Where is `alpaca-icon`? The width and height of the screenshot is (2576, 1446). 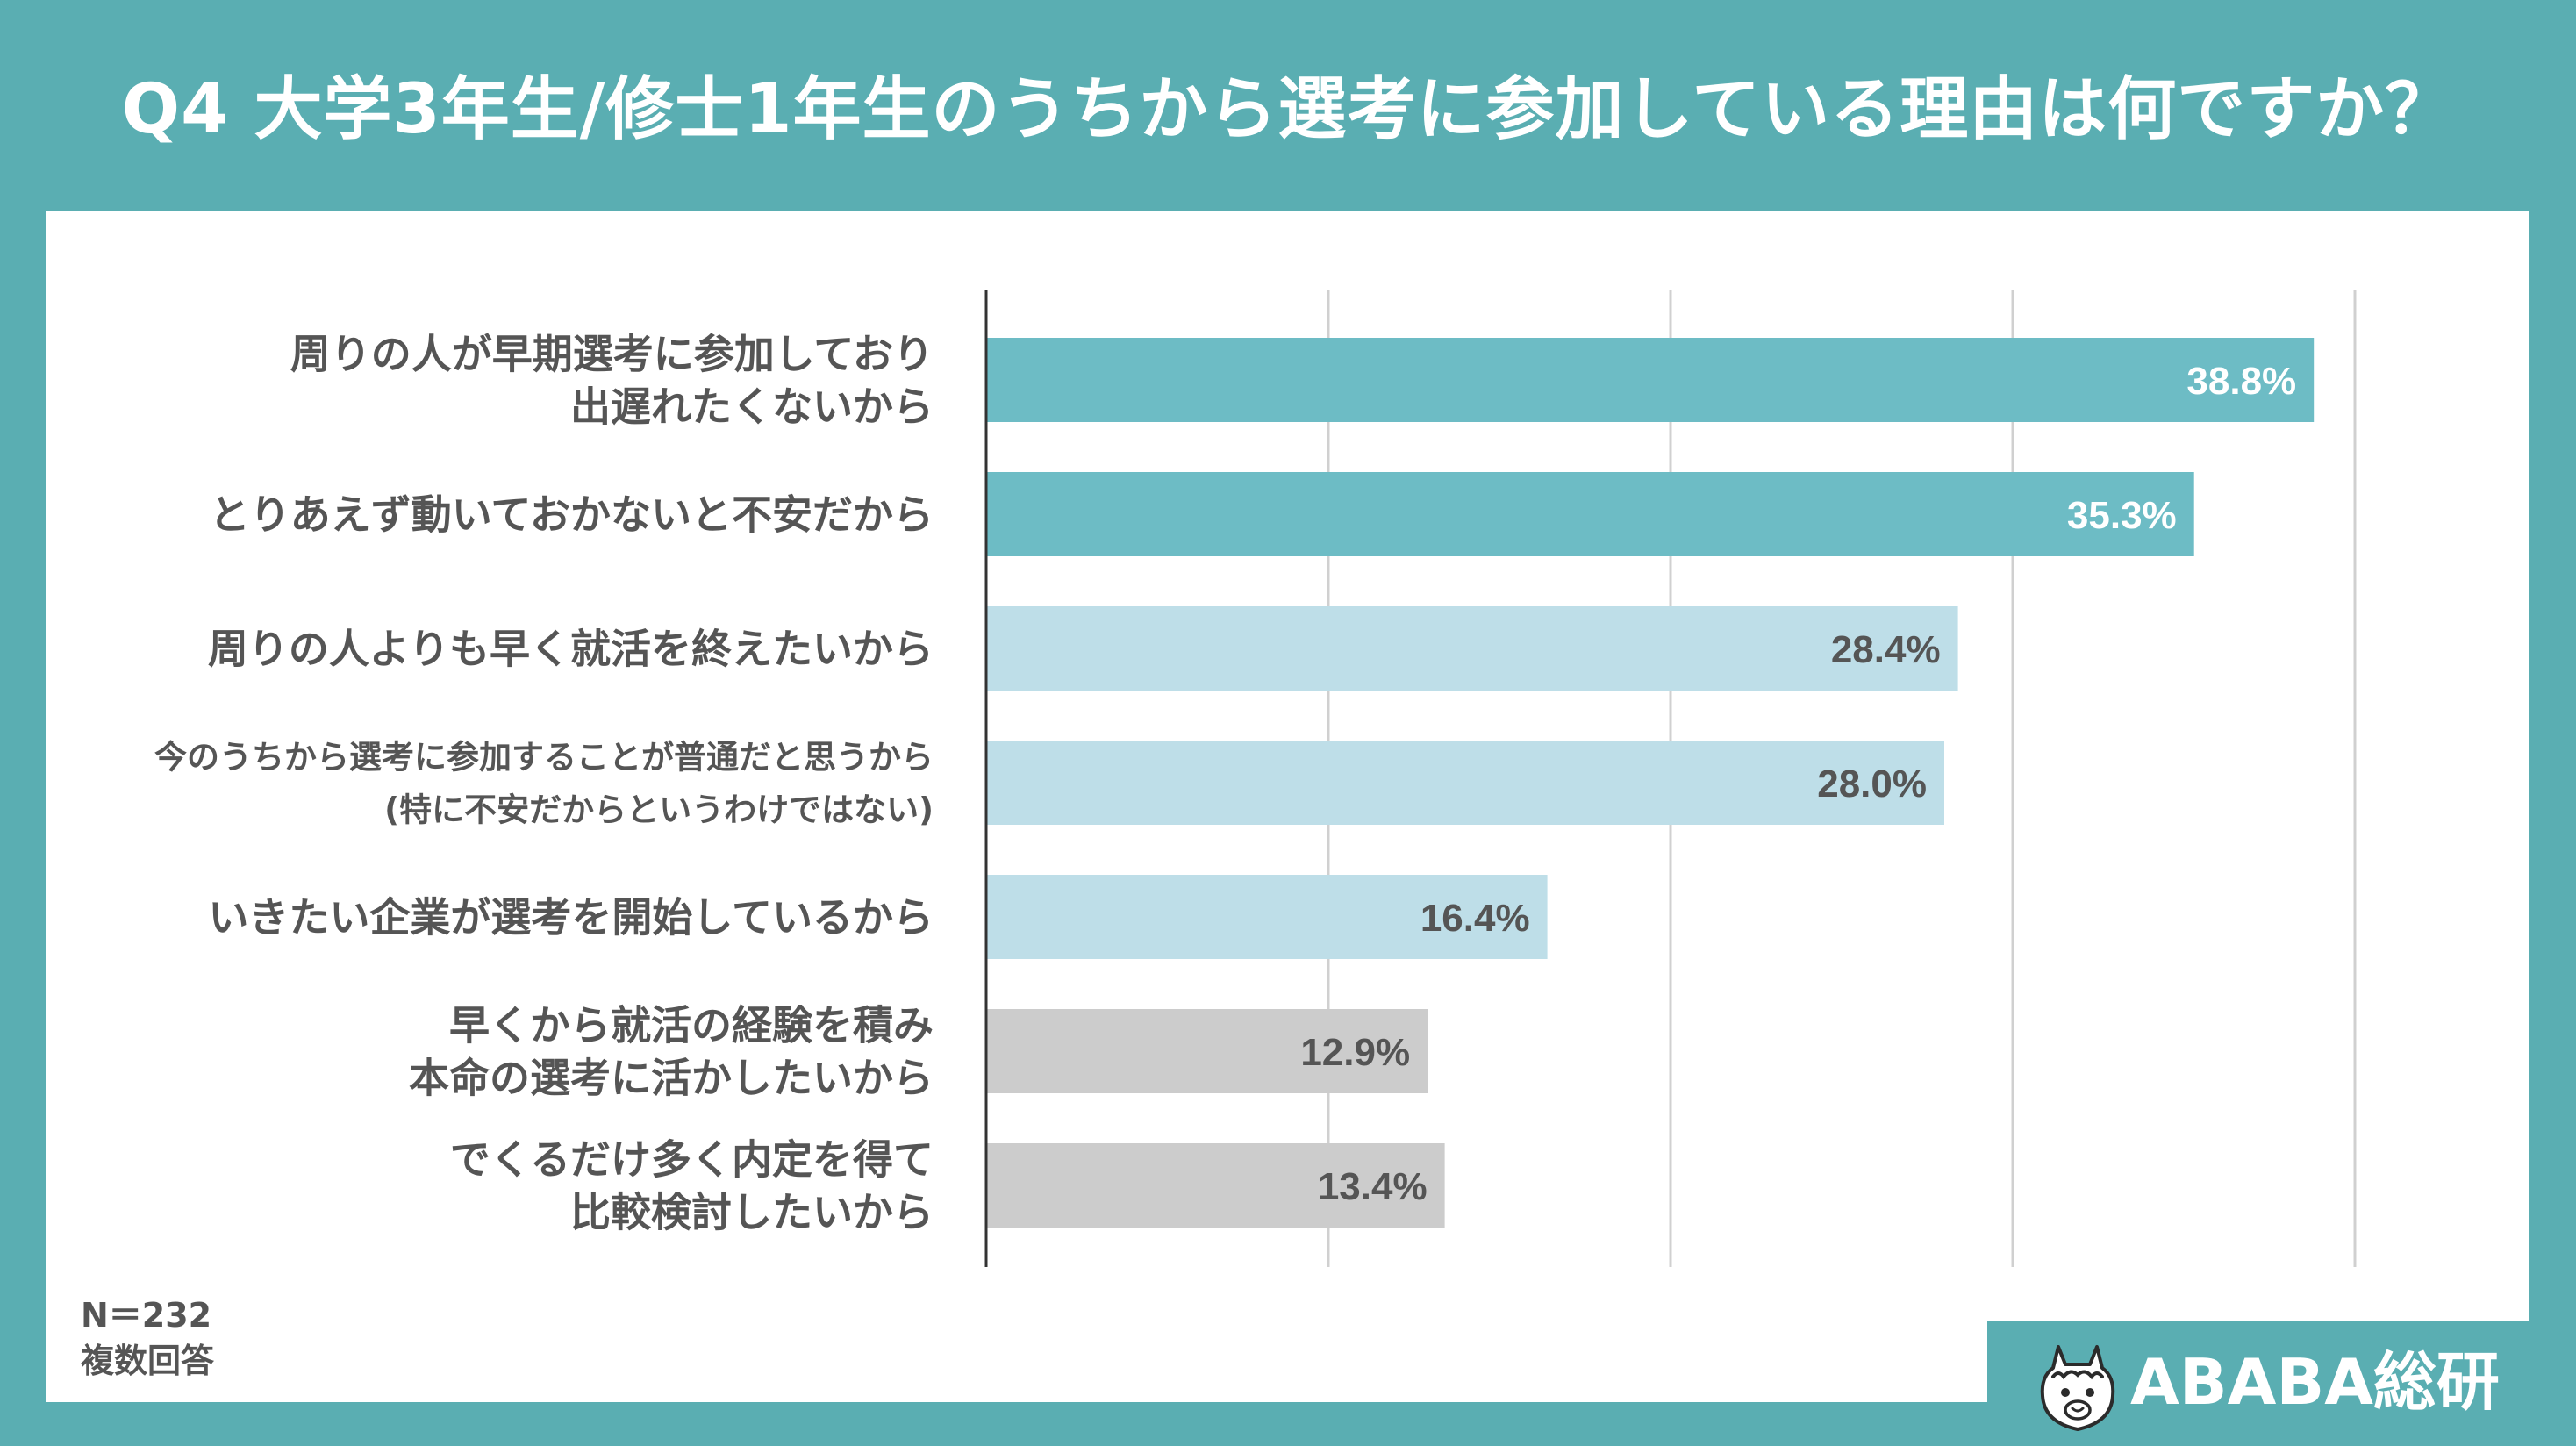
alpaca-icon is located at coordinates (2077, 1388).